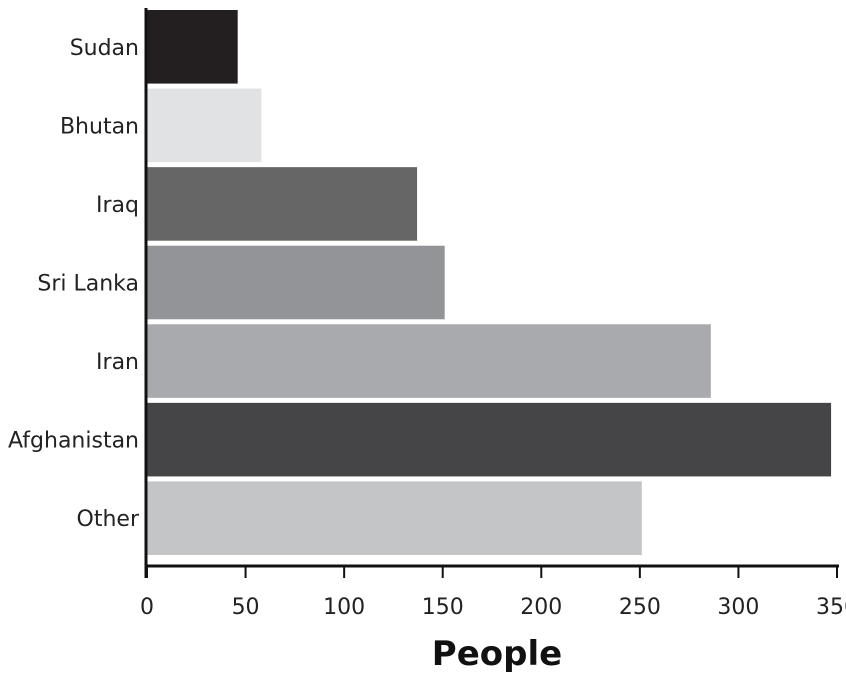 Image resolution: width=846 pixels, height=675 pixels. Describe the element at coordinates (394, 518) in the screenshot. I see `bar-other` at that location.